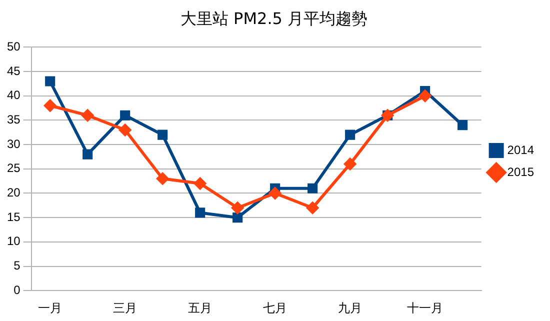 The height and width of the screenshot is (321, 550). I want to click on x-tick-label: 五月, so click(200, 307).